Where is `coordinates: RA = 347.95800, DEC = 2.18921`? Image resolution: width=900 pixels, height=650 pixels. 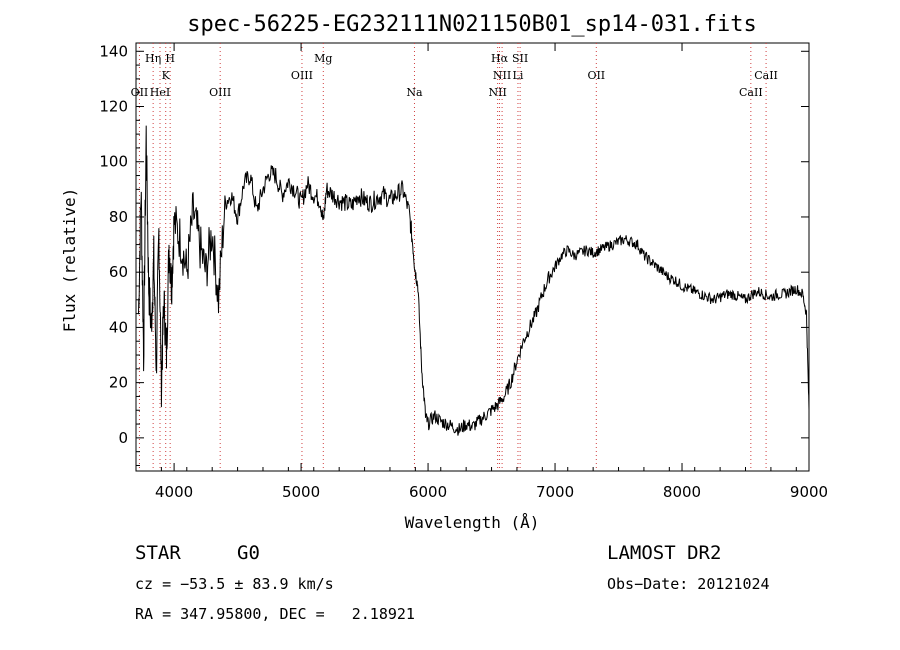
coordinates: RA = 347.95800, DEC = 2.18921 is located at coordinates (275, 614).